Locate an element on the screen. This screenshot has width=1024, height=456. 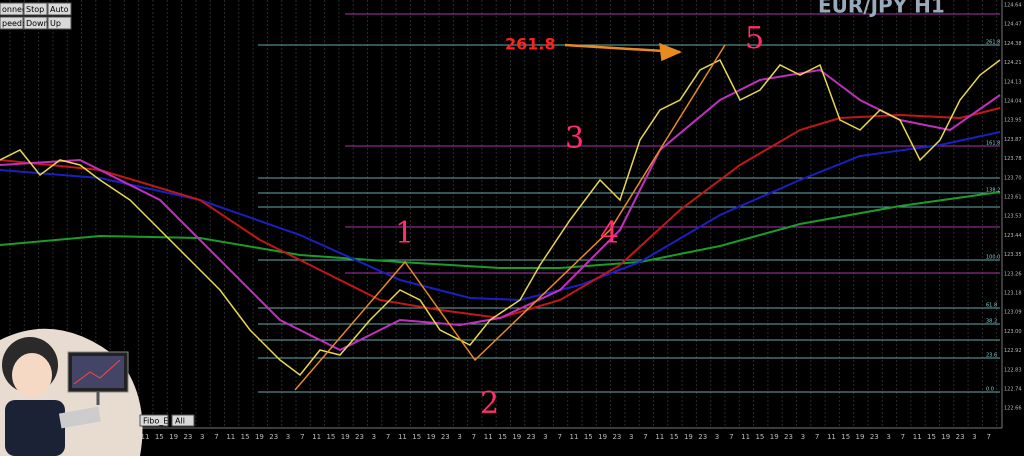
price-label: 123.61 is located at coordinates (1013, 198).